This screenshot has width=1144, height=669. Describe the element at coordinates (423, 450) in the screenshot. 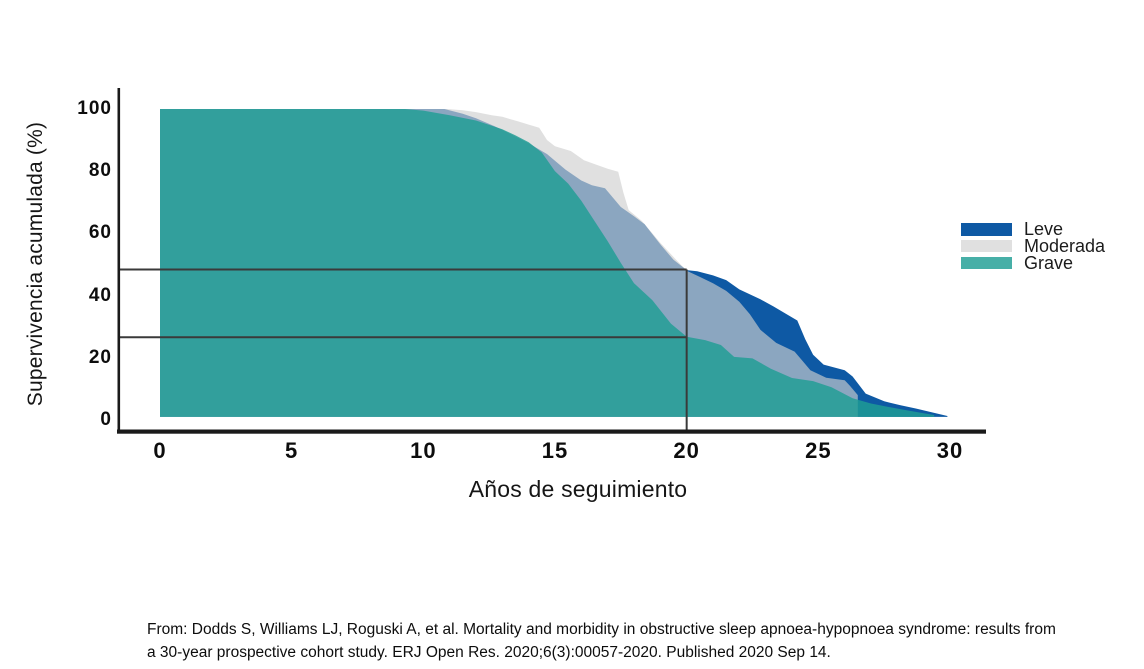

I see `x-tick-label-10: 10` at that location.